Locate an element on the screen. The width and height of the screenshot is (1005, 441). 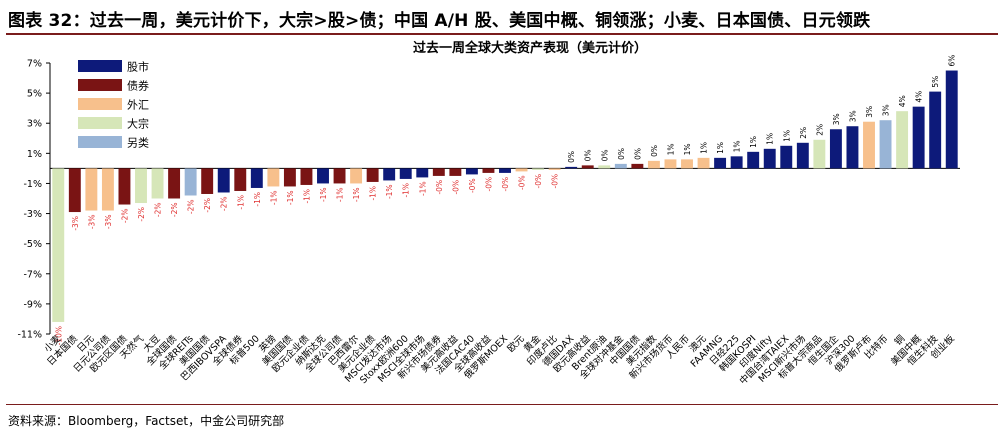
y-tick-label: 1% is located at coordinates (34, 154).